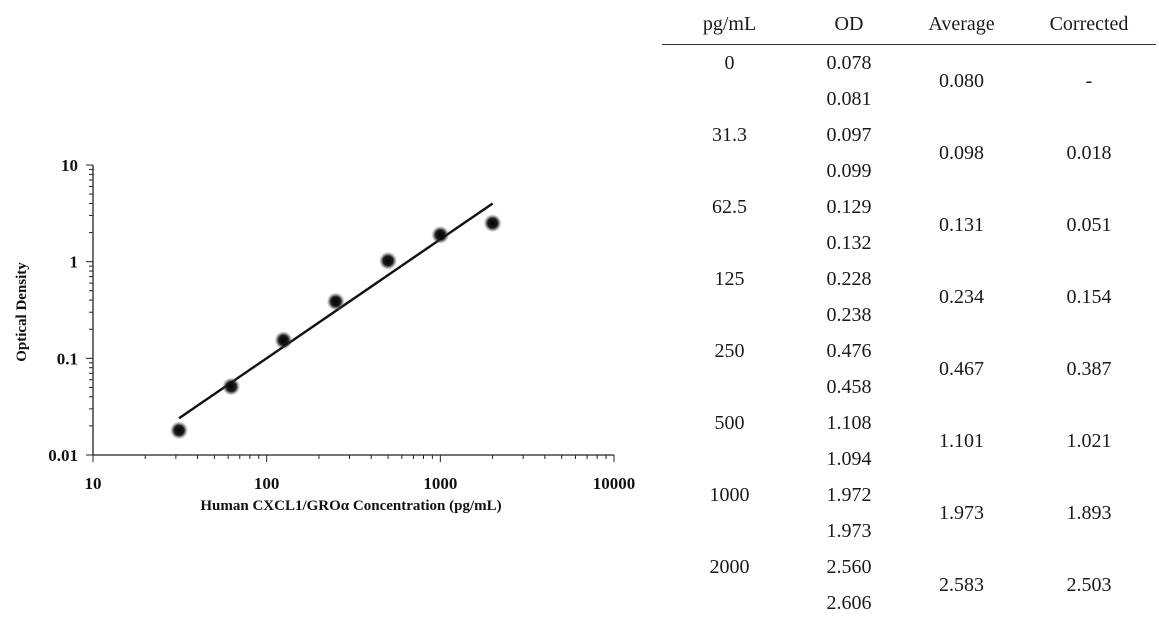 The width and height of the screenshot is (1159, 621). Describe the element at coordinates (67, 358) in the screenshot. I see `y-tick-label: 0.1` at that location.